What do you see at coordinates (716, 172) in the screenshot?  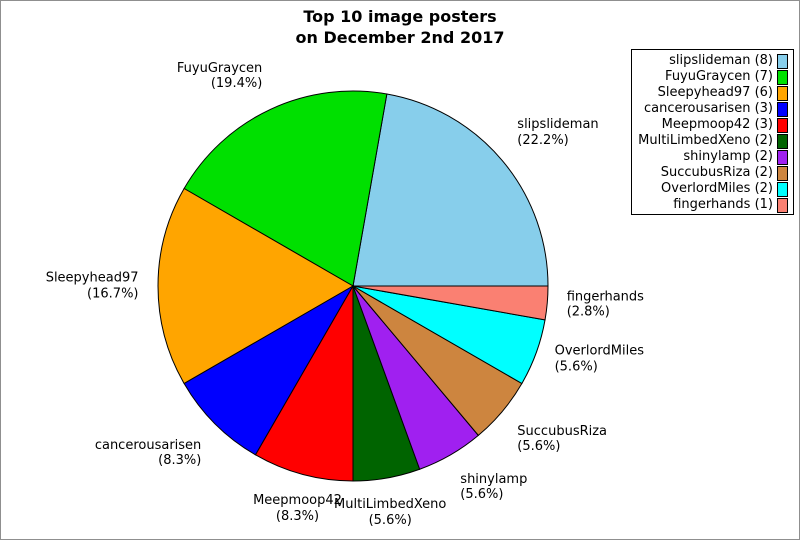 I see `legend-label: SuccubusRiza (2)` at bounding box center [716, 172].